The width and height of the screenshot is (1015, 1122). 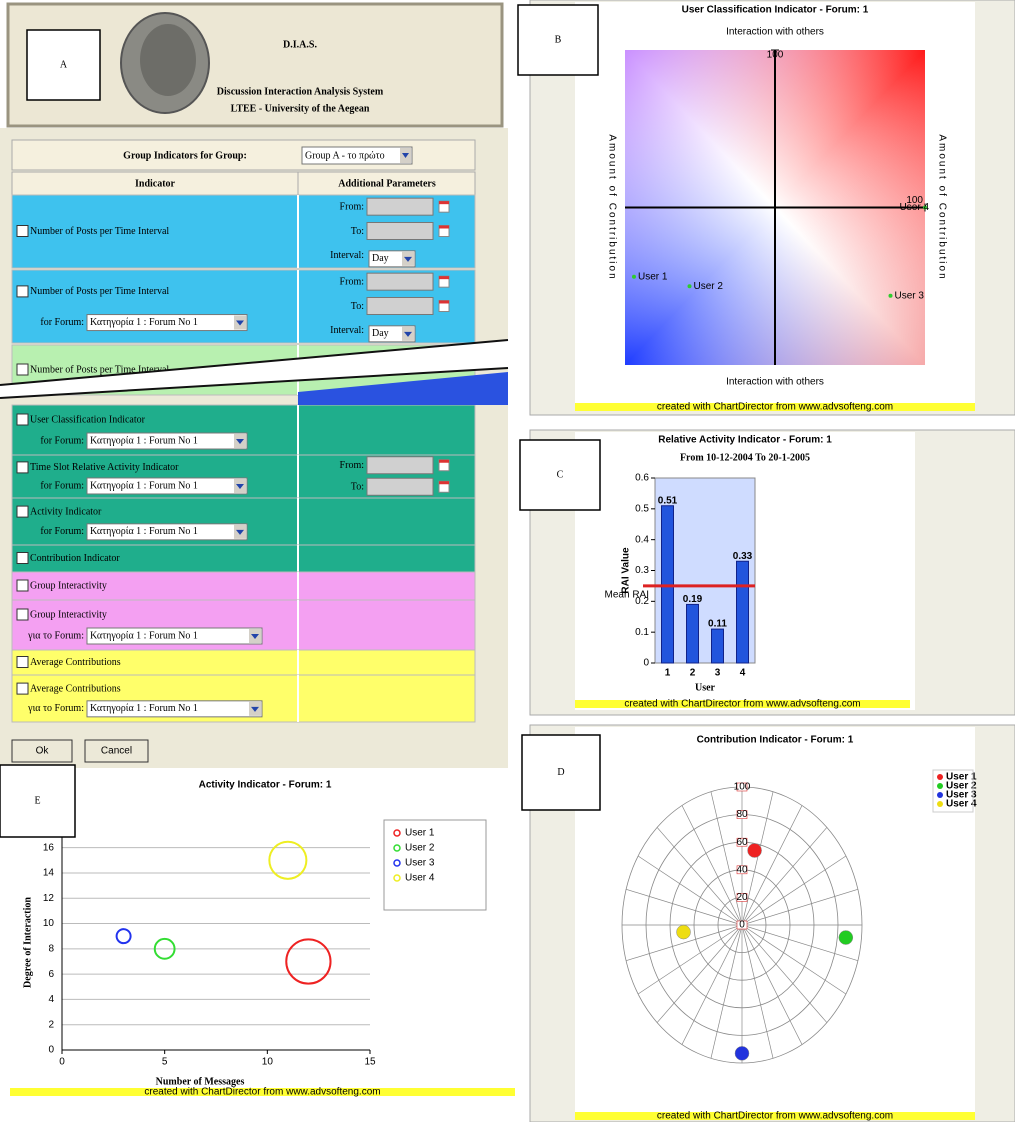 I want to click on panel-label: A, so click(x=64, y=64).